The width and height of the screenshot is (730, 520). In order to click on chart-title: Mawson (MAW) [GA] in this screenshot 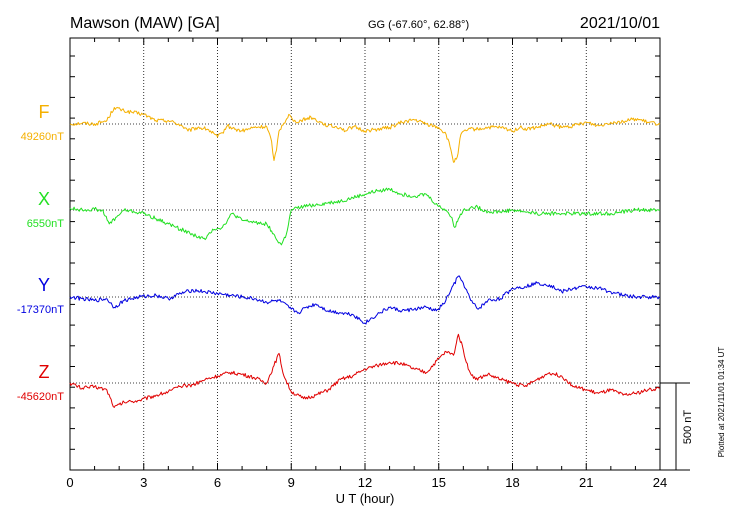, I will do `click(145, 23)`.